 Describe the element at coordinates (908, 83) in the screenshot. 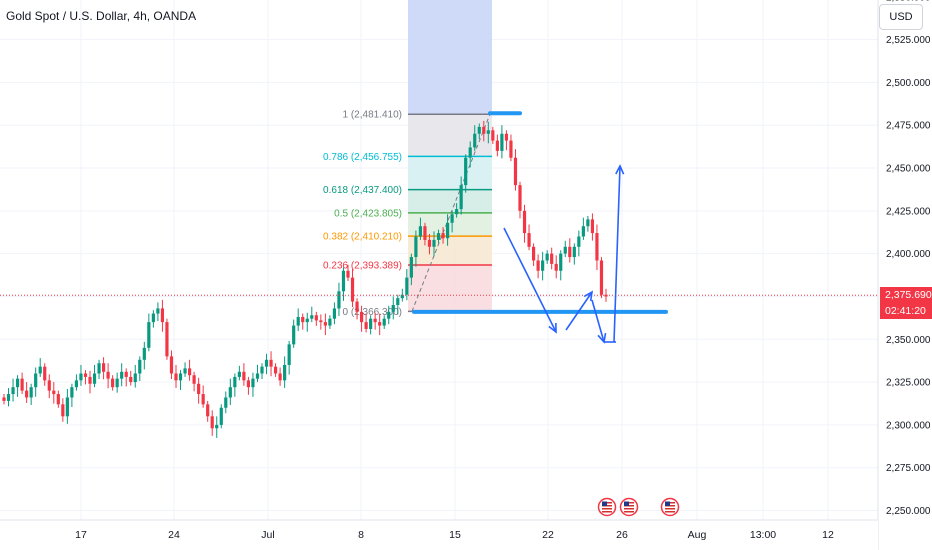

I see `price-tick-label: 2,500.000` at that location.